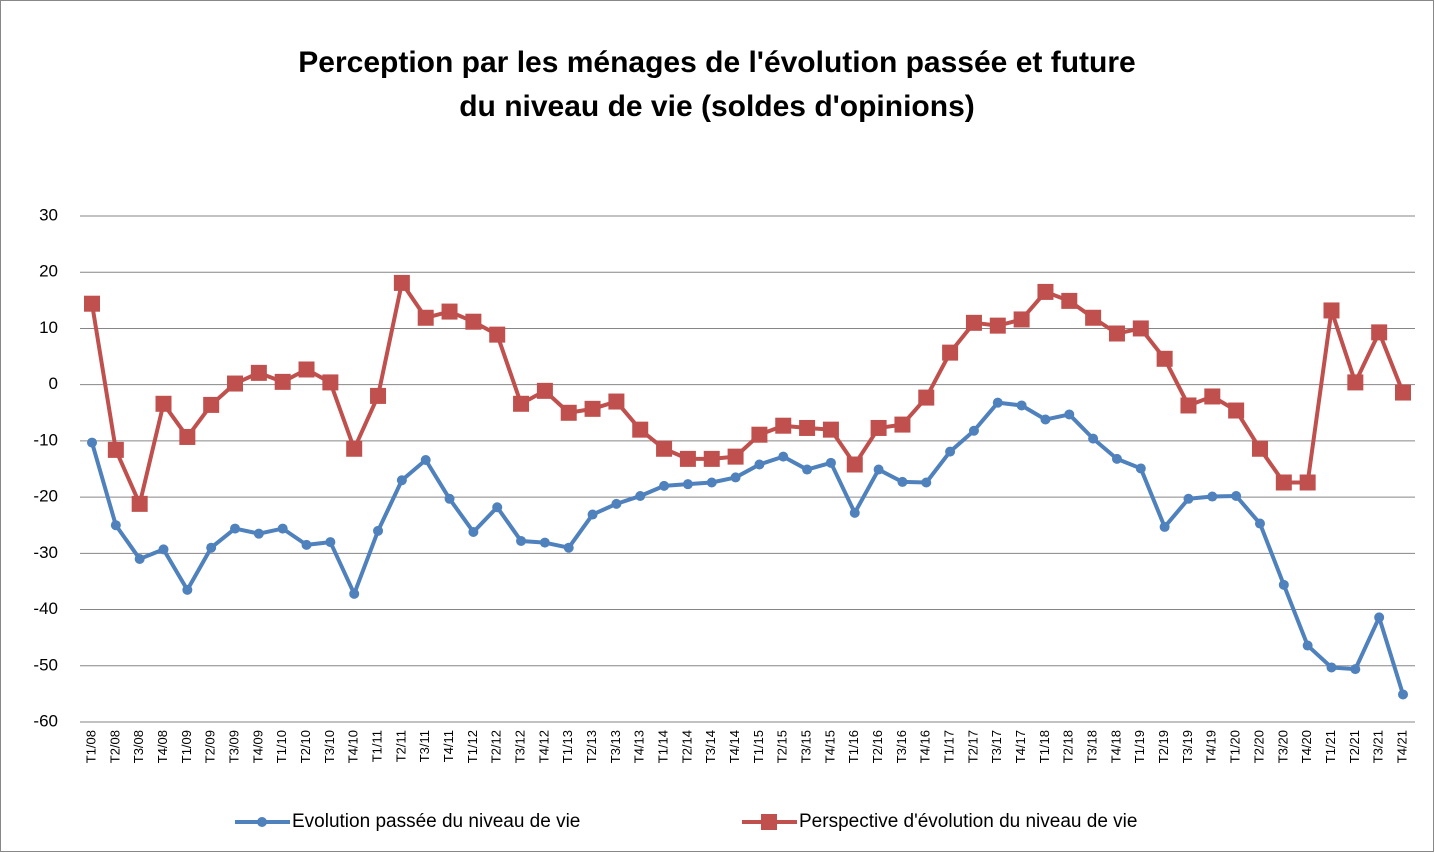  Describe the element at coordinates (519, 746) in the screenshot. I see `x-tick-label: T3/12` at that location.